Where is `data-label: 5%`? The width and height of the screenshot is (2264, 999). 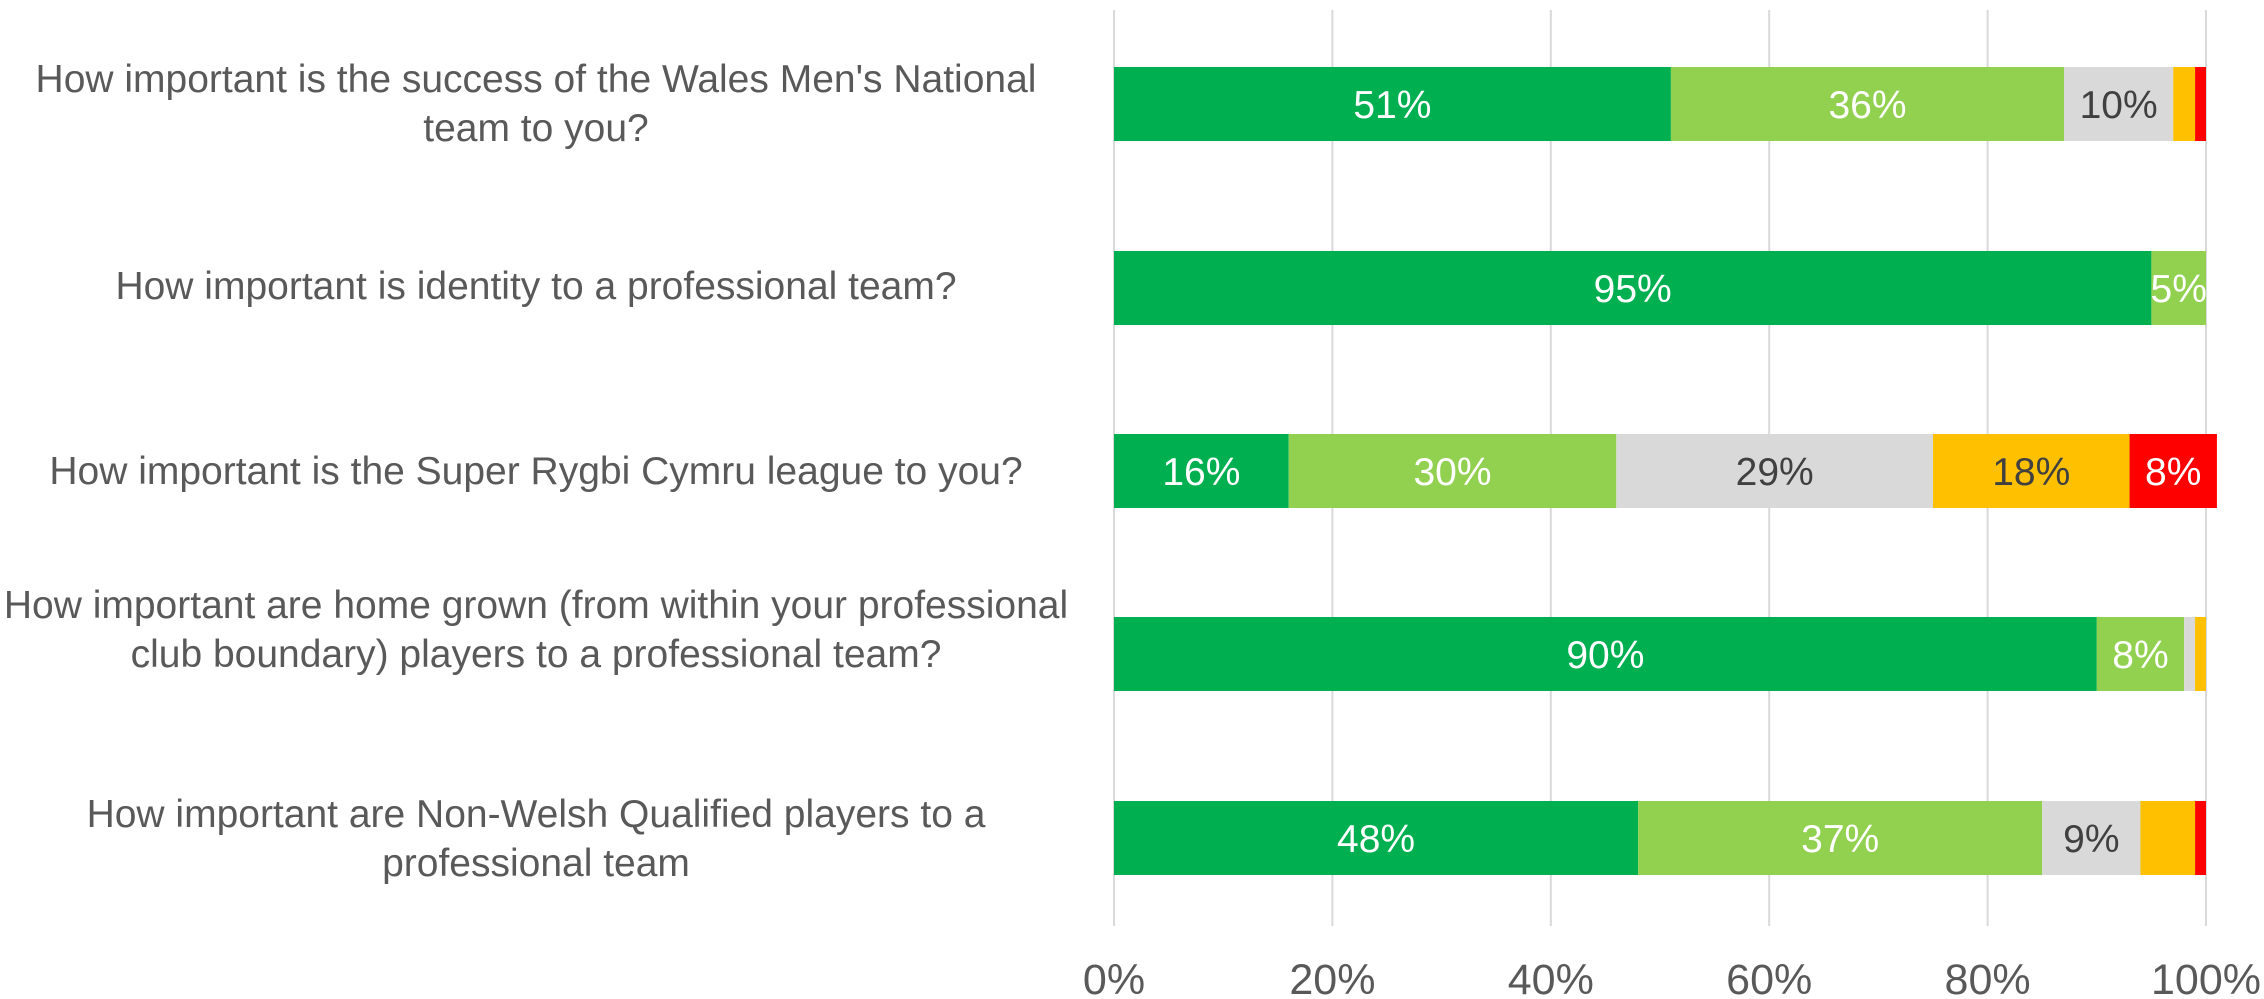 data-label: 5% is located at coordinates (2179, 289).